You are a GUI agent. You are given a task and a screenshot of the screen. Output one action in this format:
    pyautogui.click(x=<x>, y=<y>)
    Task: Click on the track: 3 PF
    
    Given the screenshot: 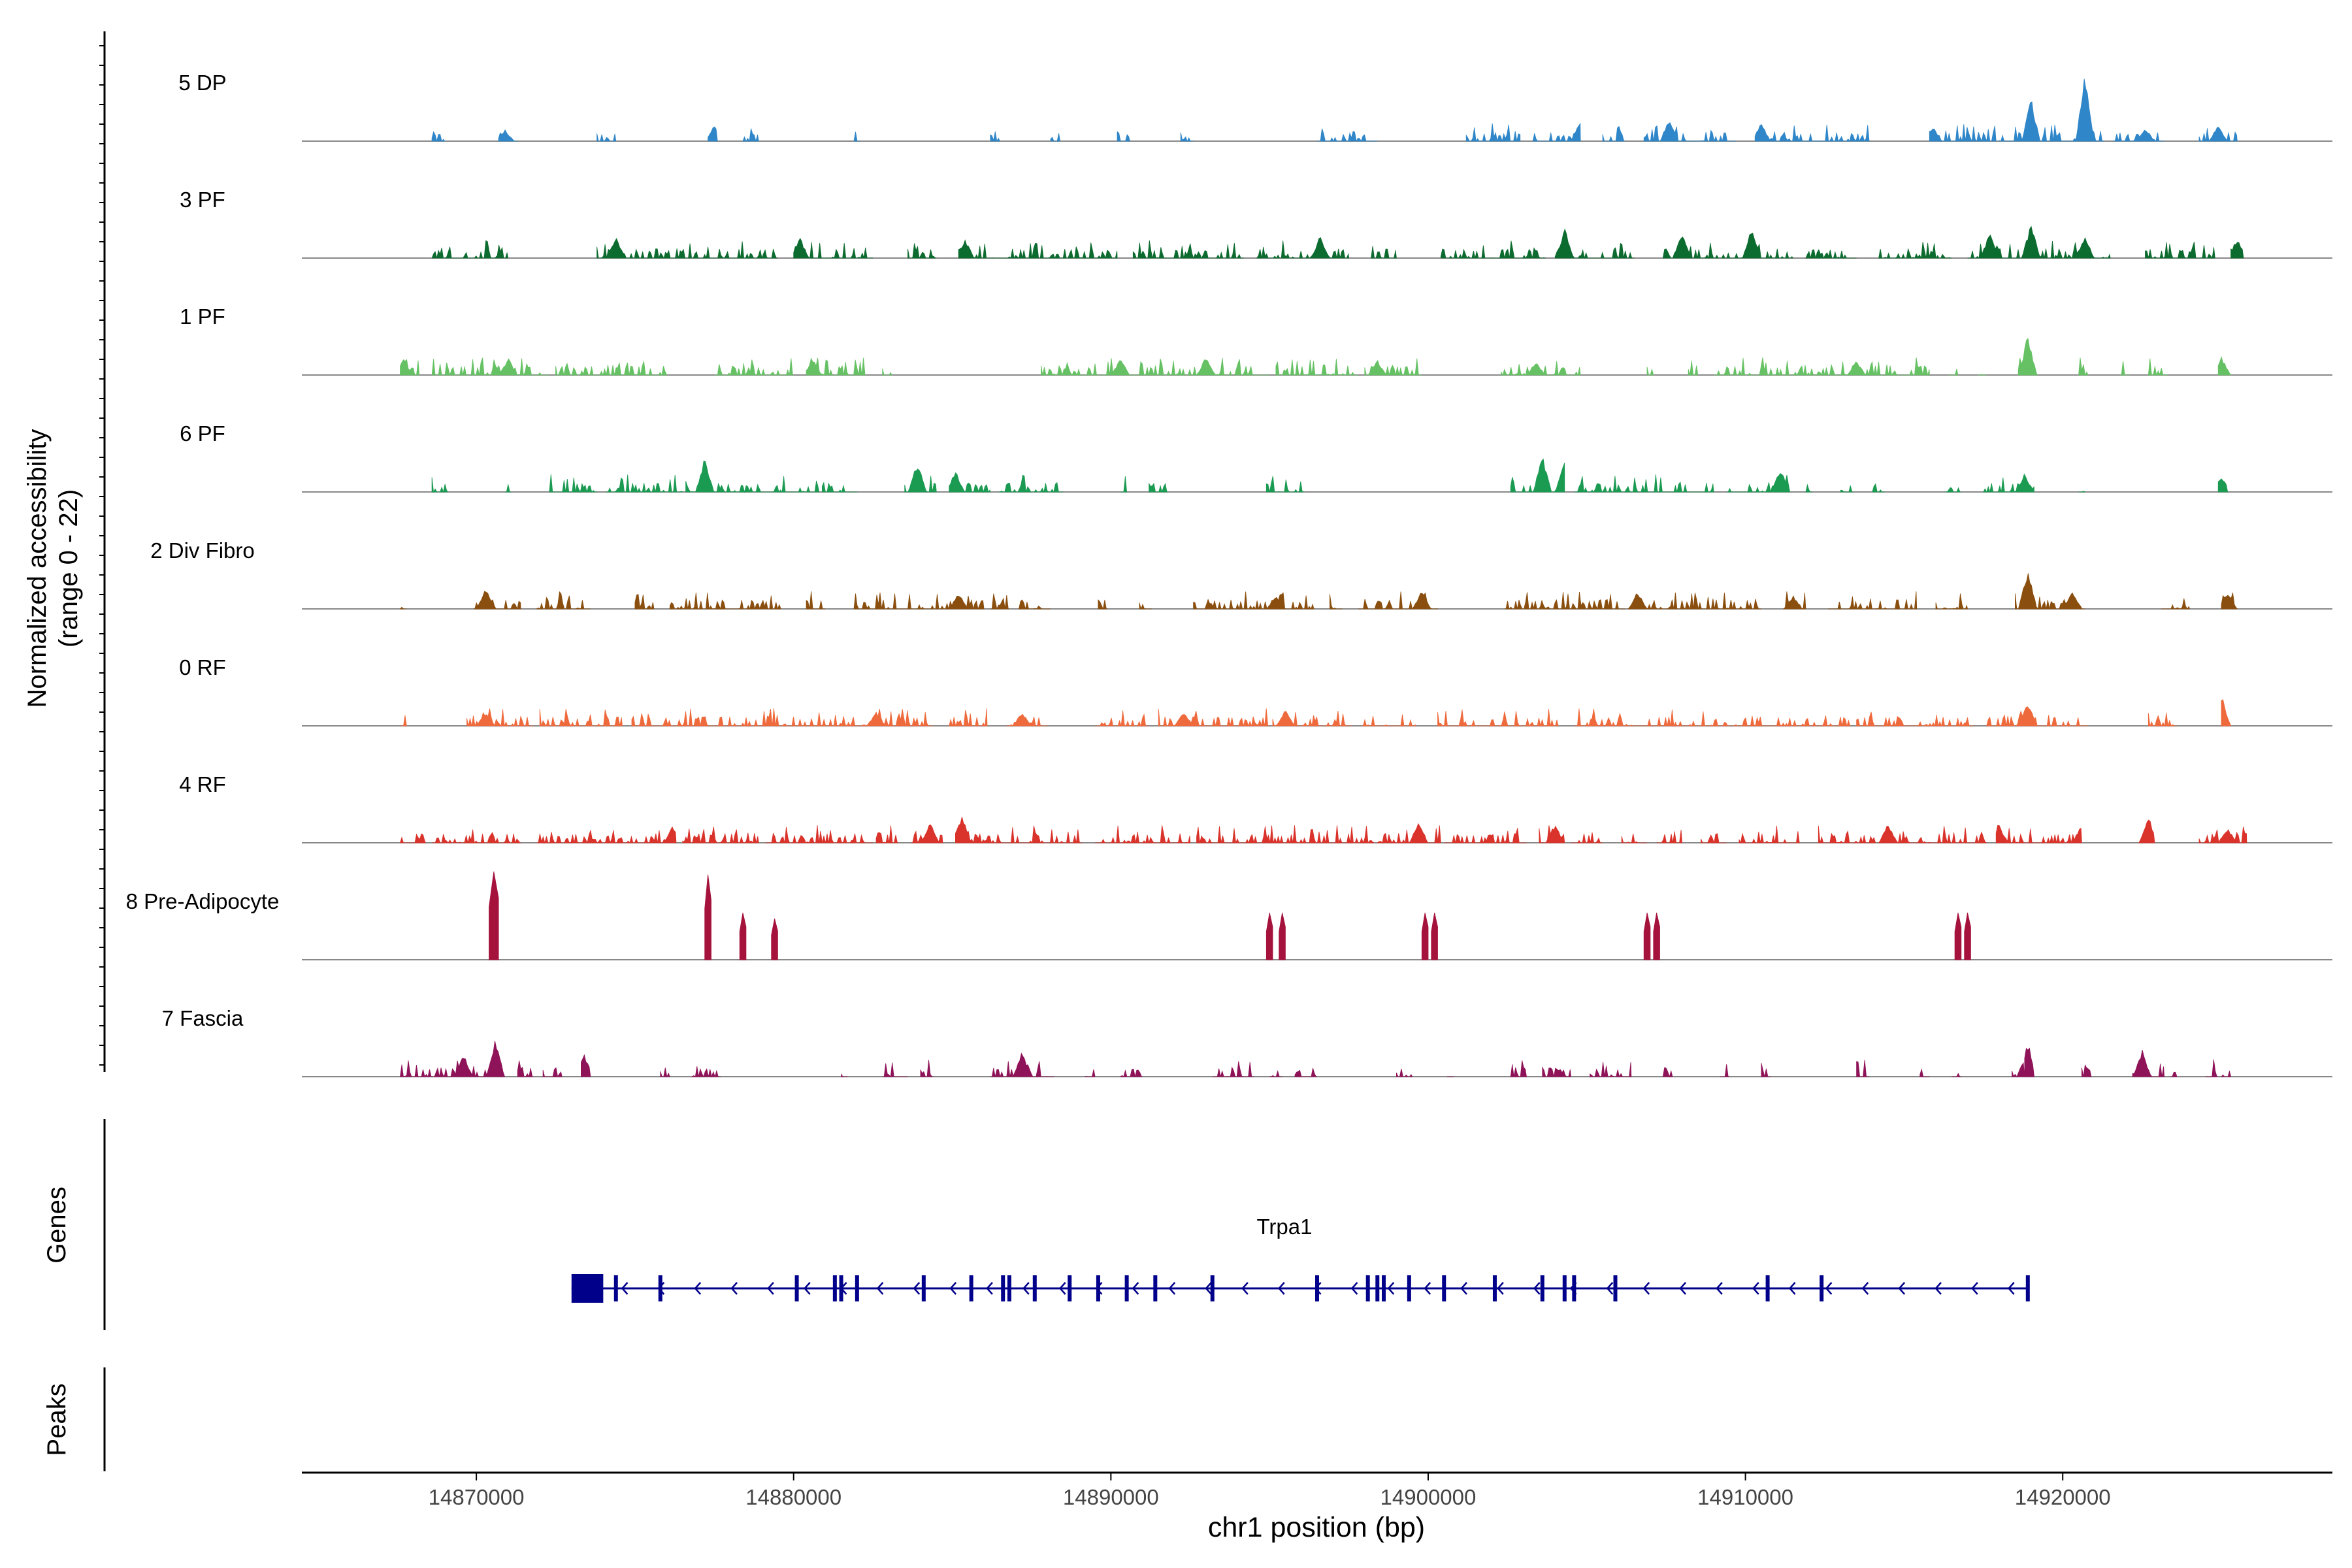 What is the action you would take?
    pyautogui.click(x=1256, y=223)
    